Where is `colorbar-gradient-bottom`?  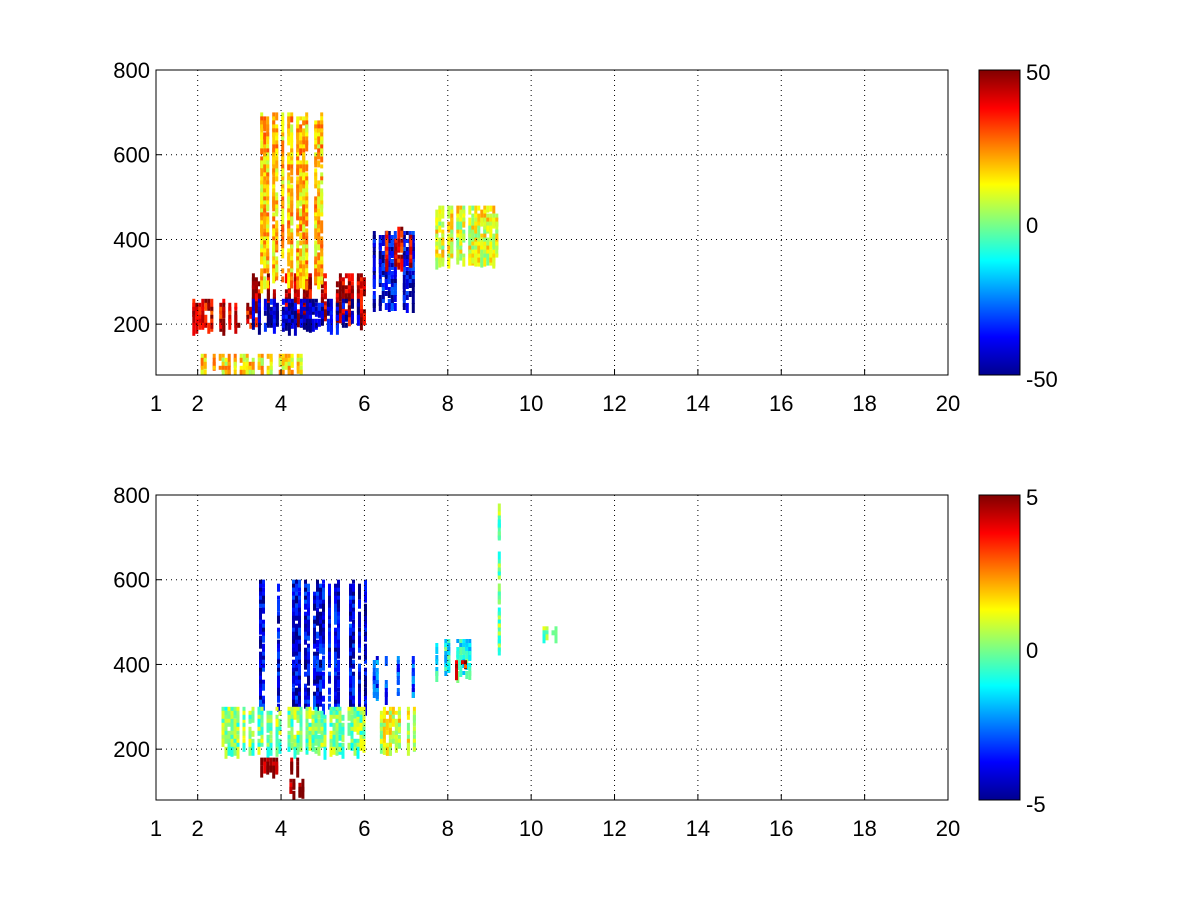
colorbar-gradient-bottom is located at coordinates (999, 647).